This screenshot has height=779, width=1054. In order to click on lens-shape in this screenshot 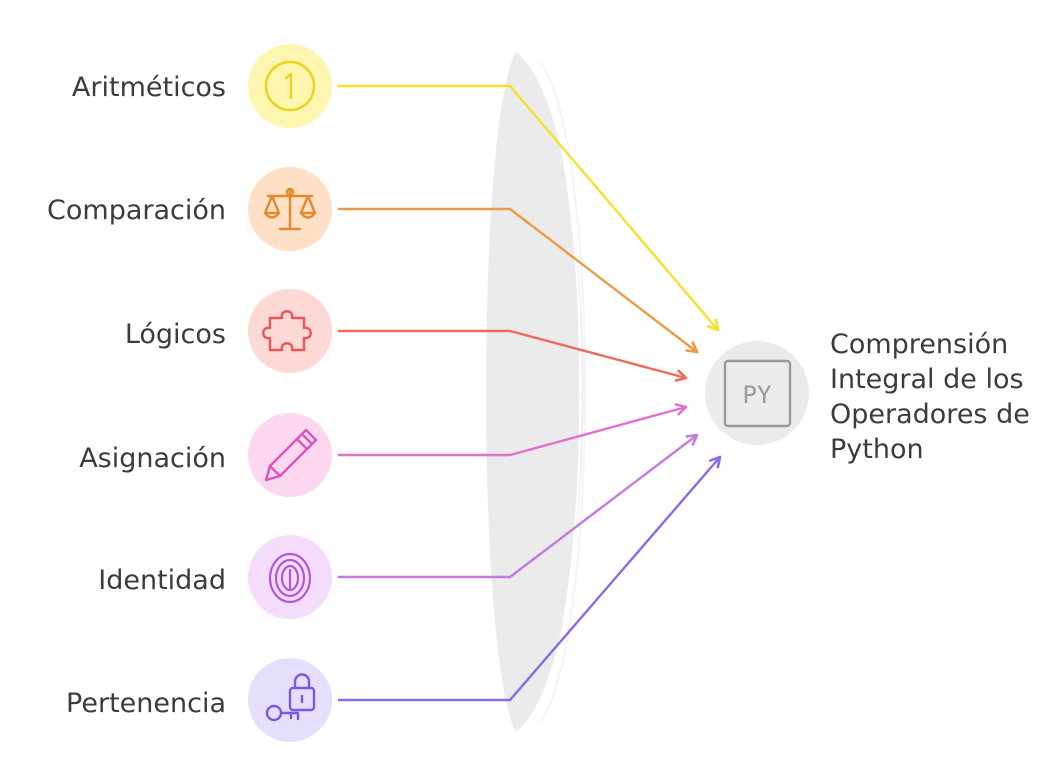, I will do `click(536, 392)`.